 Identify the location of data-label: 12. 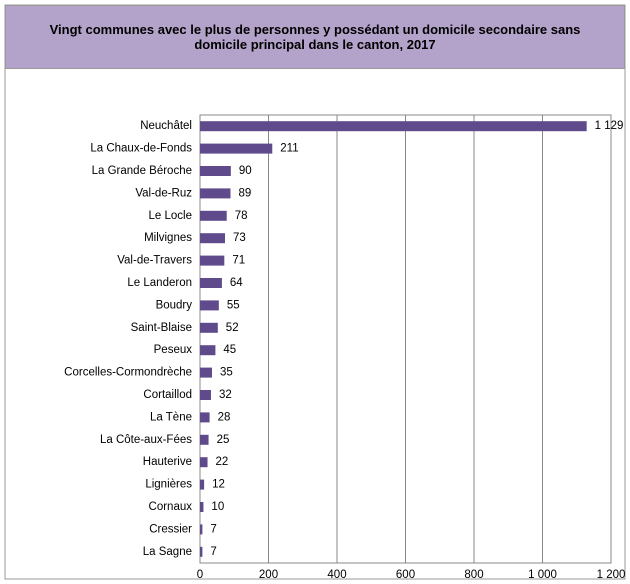
(218, 485).